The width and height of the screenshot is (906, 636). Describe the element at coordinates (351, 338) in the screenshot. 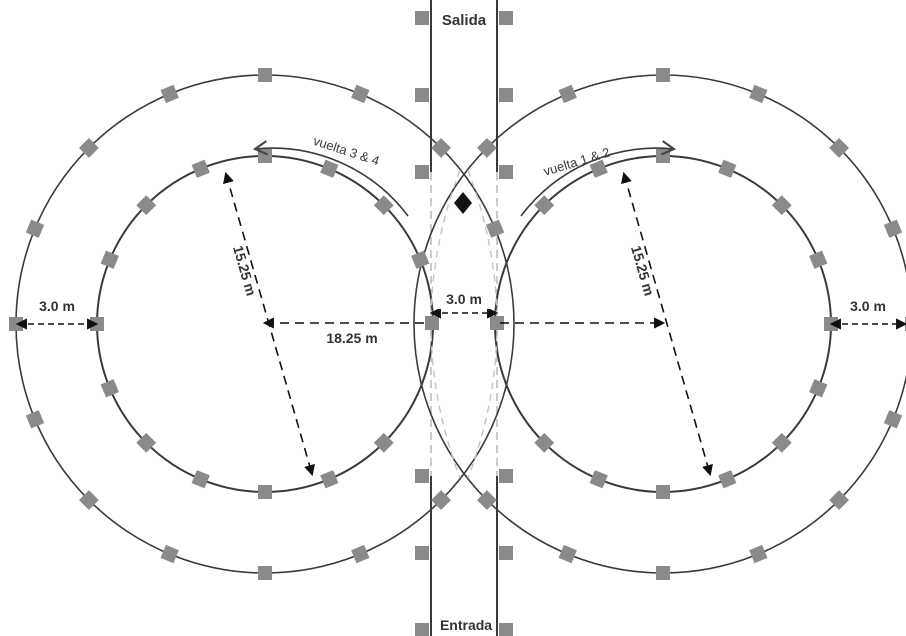

I see `center-distance-label: 18.25 m` at that location.